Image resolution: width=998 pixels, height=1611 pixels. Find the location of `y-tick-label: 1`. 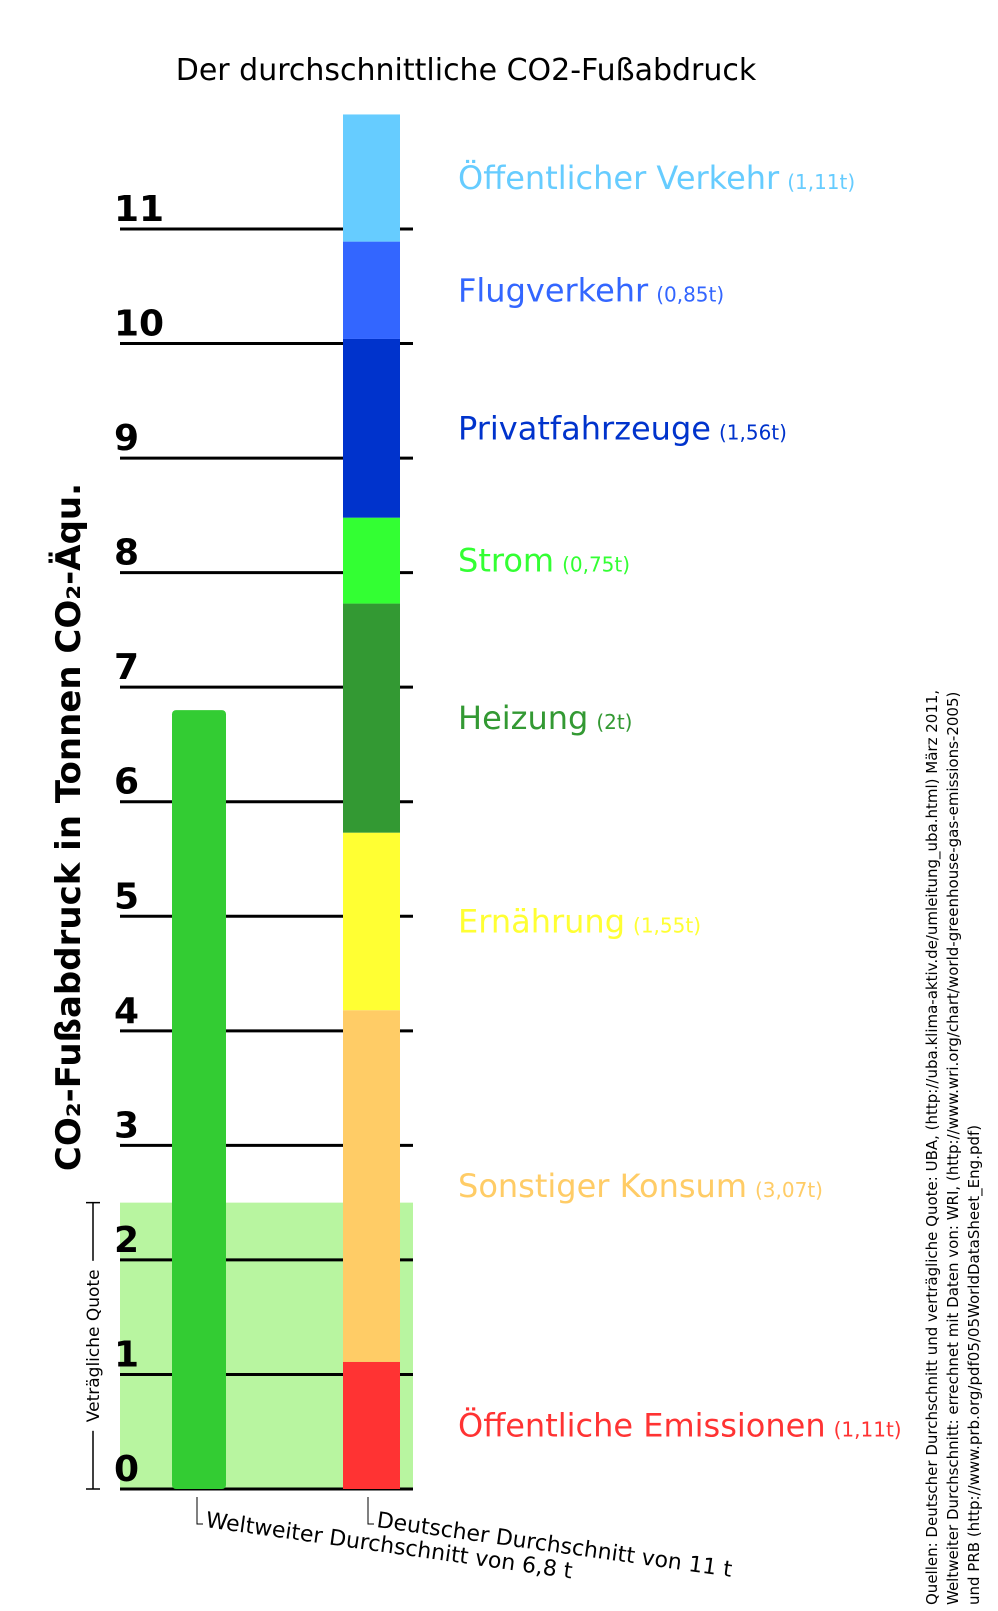

y-tick-label: 1 is located at coordinates (126, 1354).